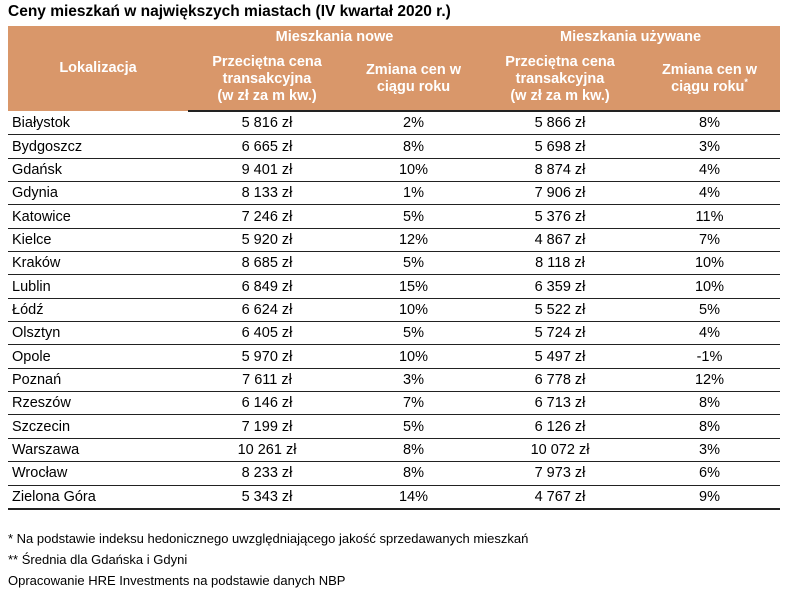  Describe the element at coordinates (709, 473) in the screenshot. I see `used-change-cell: 6%` at that location.